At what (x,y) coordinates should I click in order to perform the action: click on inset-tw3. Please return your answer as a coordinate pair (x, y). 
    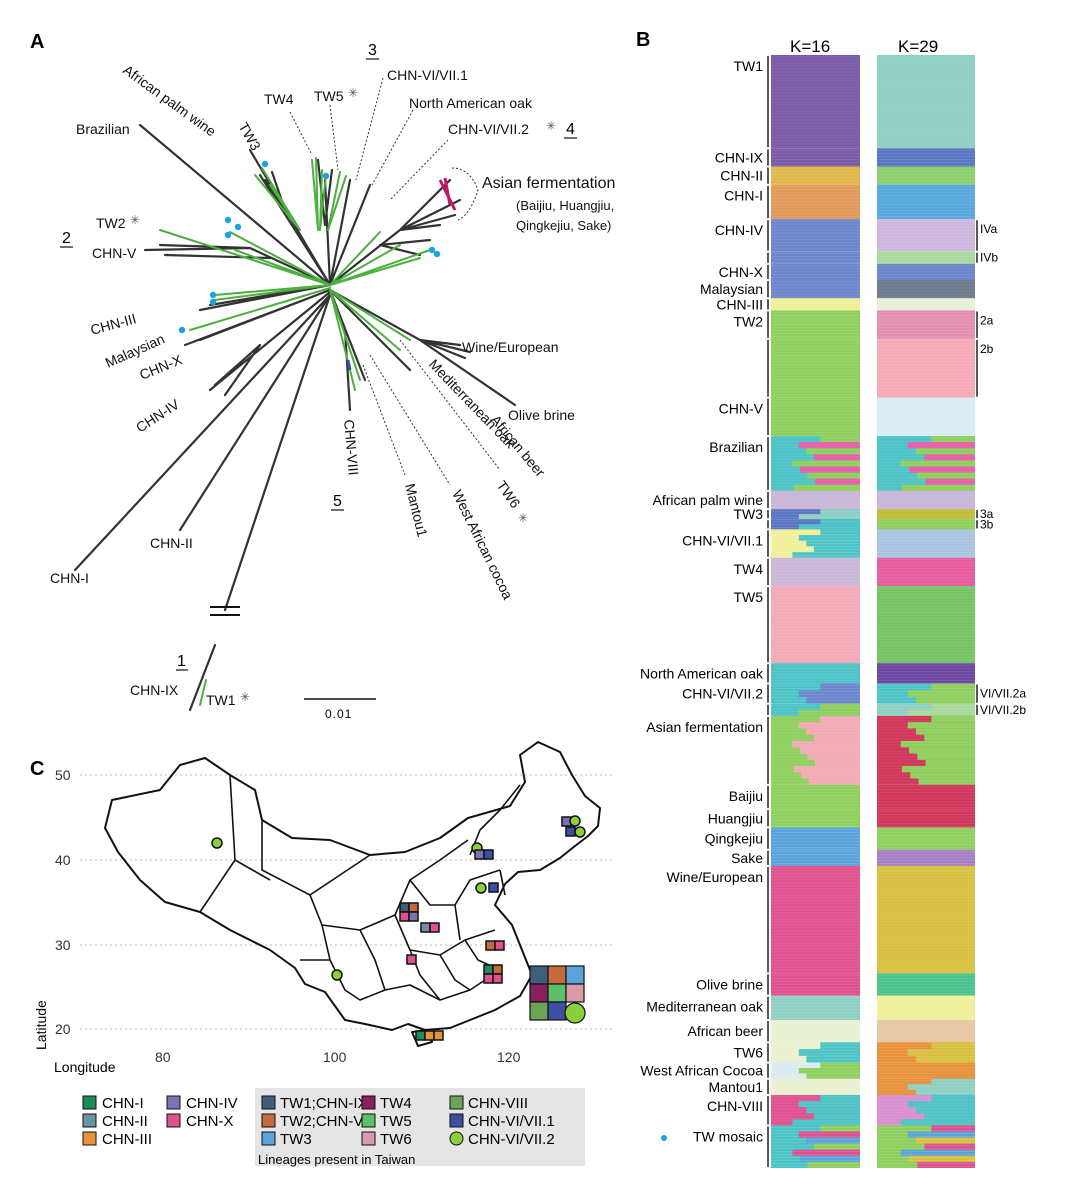
    Looking at the image, I should click on (575, 975).